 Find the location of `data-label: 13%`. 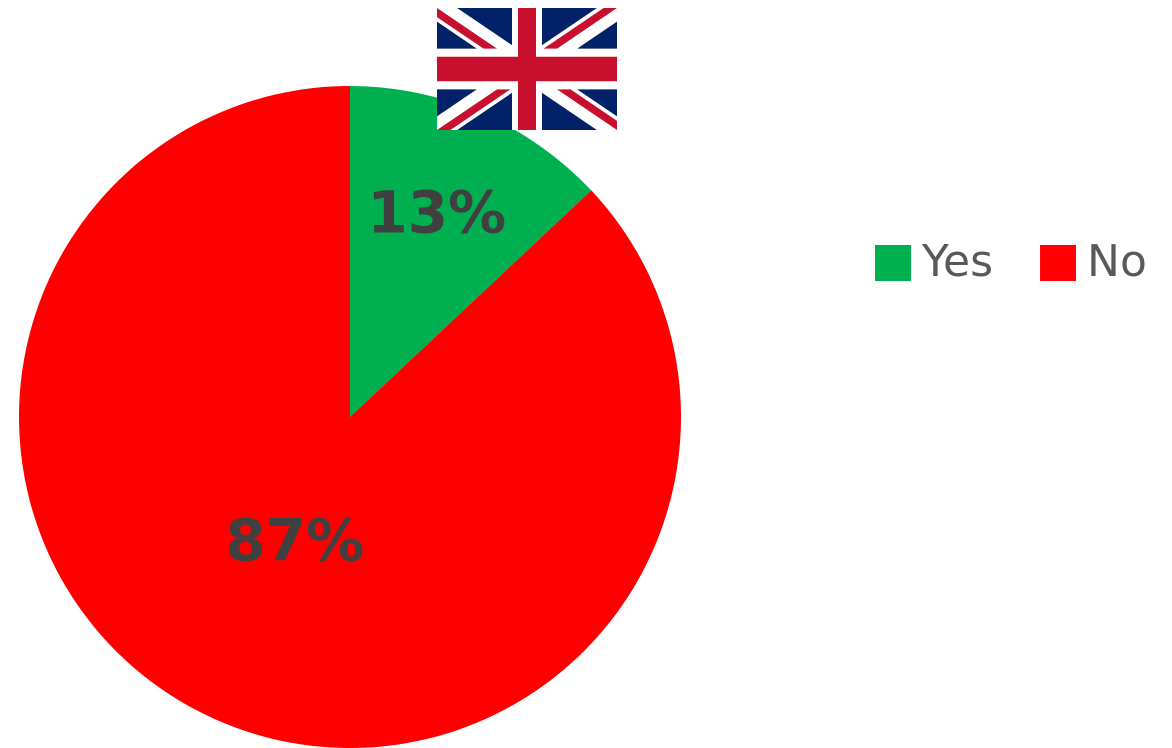

data-label: 13% is located at coordinates (436, 213).